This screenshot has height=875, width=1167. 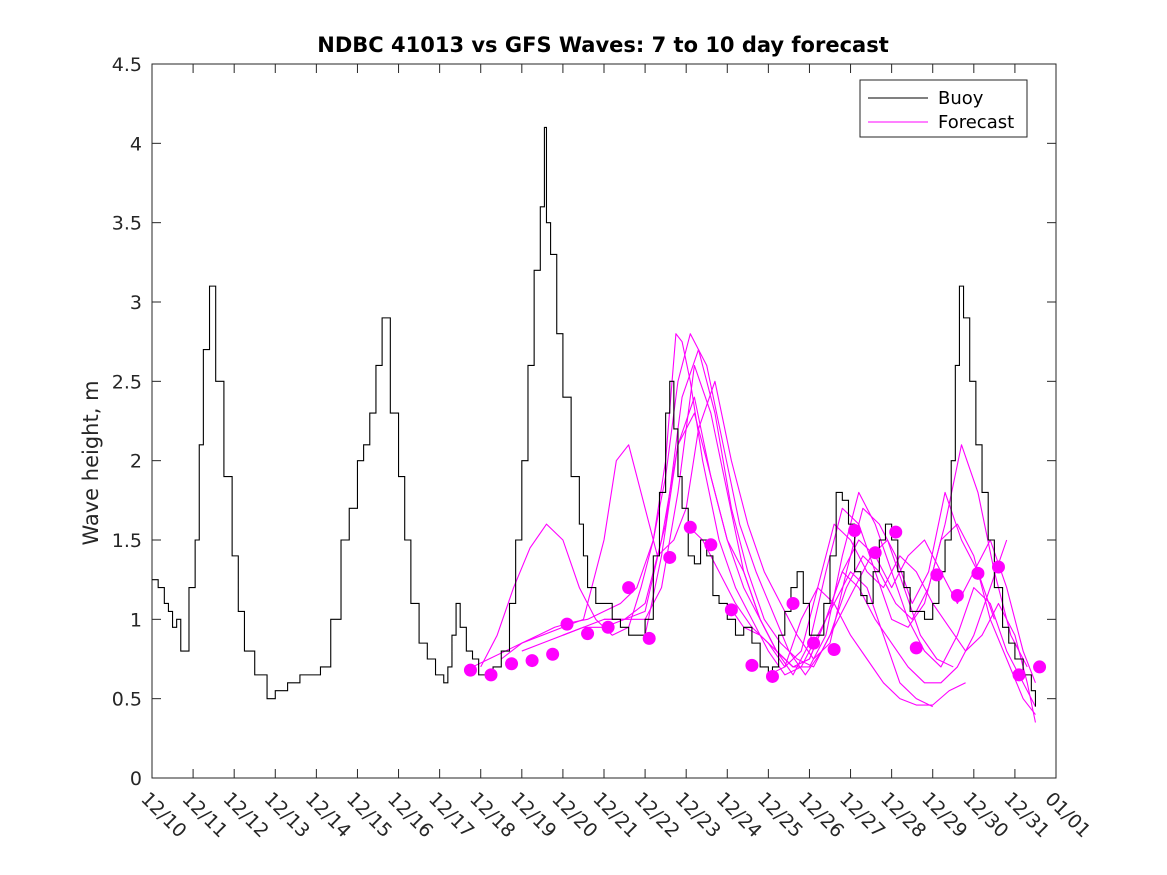 I want to click on x-tick-label: 12/10, so click(x=163, y=815).